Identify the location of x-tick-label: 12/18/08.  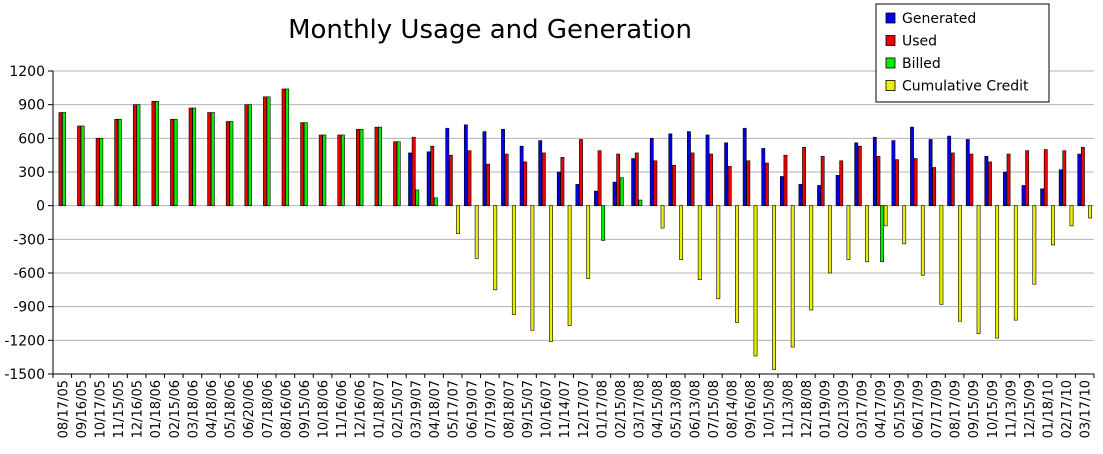
(807, 409).